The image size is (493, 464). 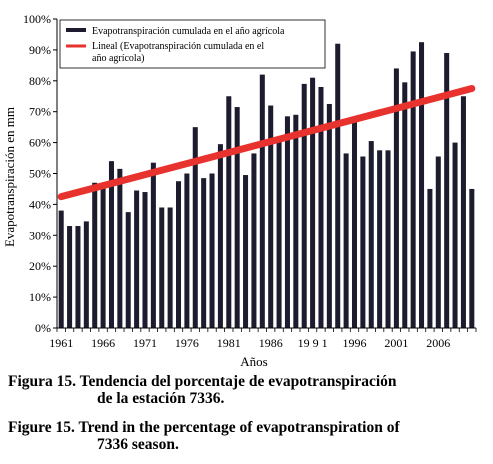 What do you see at coordinates (40, 235) in the screenshot?
I see `y-tick-label: 30%` at bounding box center [40, 235].